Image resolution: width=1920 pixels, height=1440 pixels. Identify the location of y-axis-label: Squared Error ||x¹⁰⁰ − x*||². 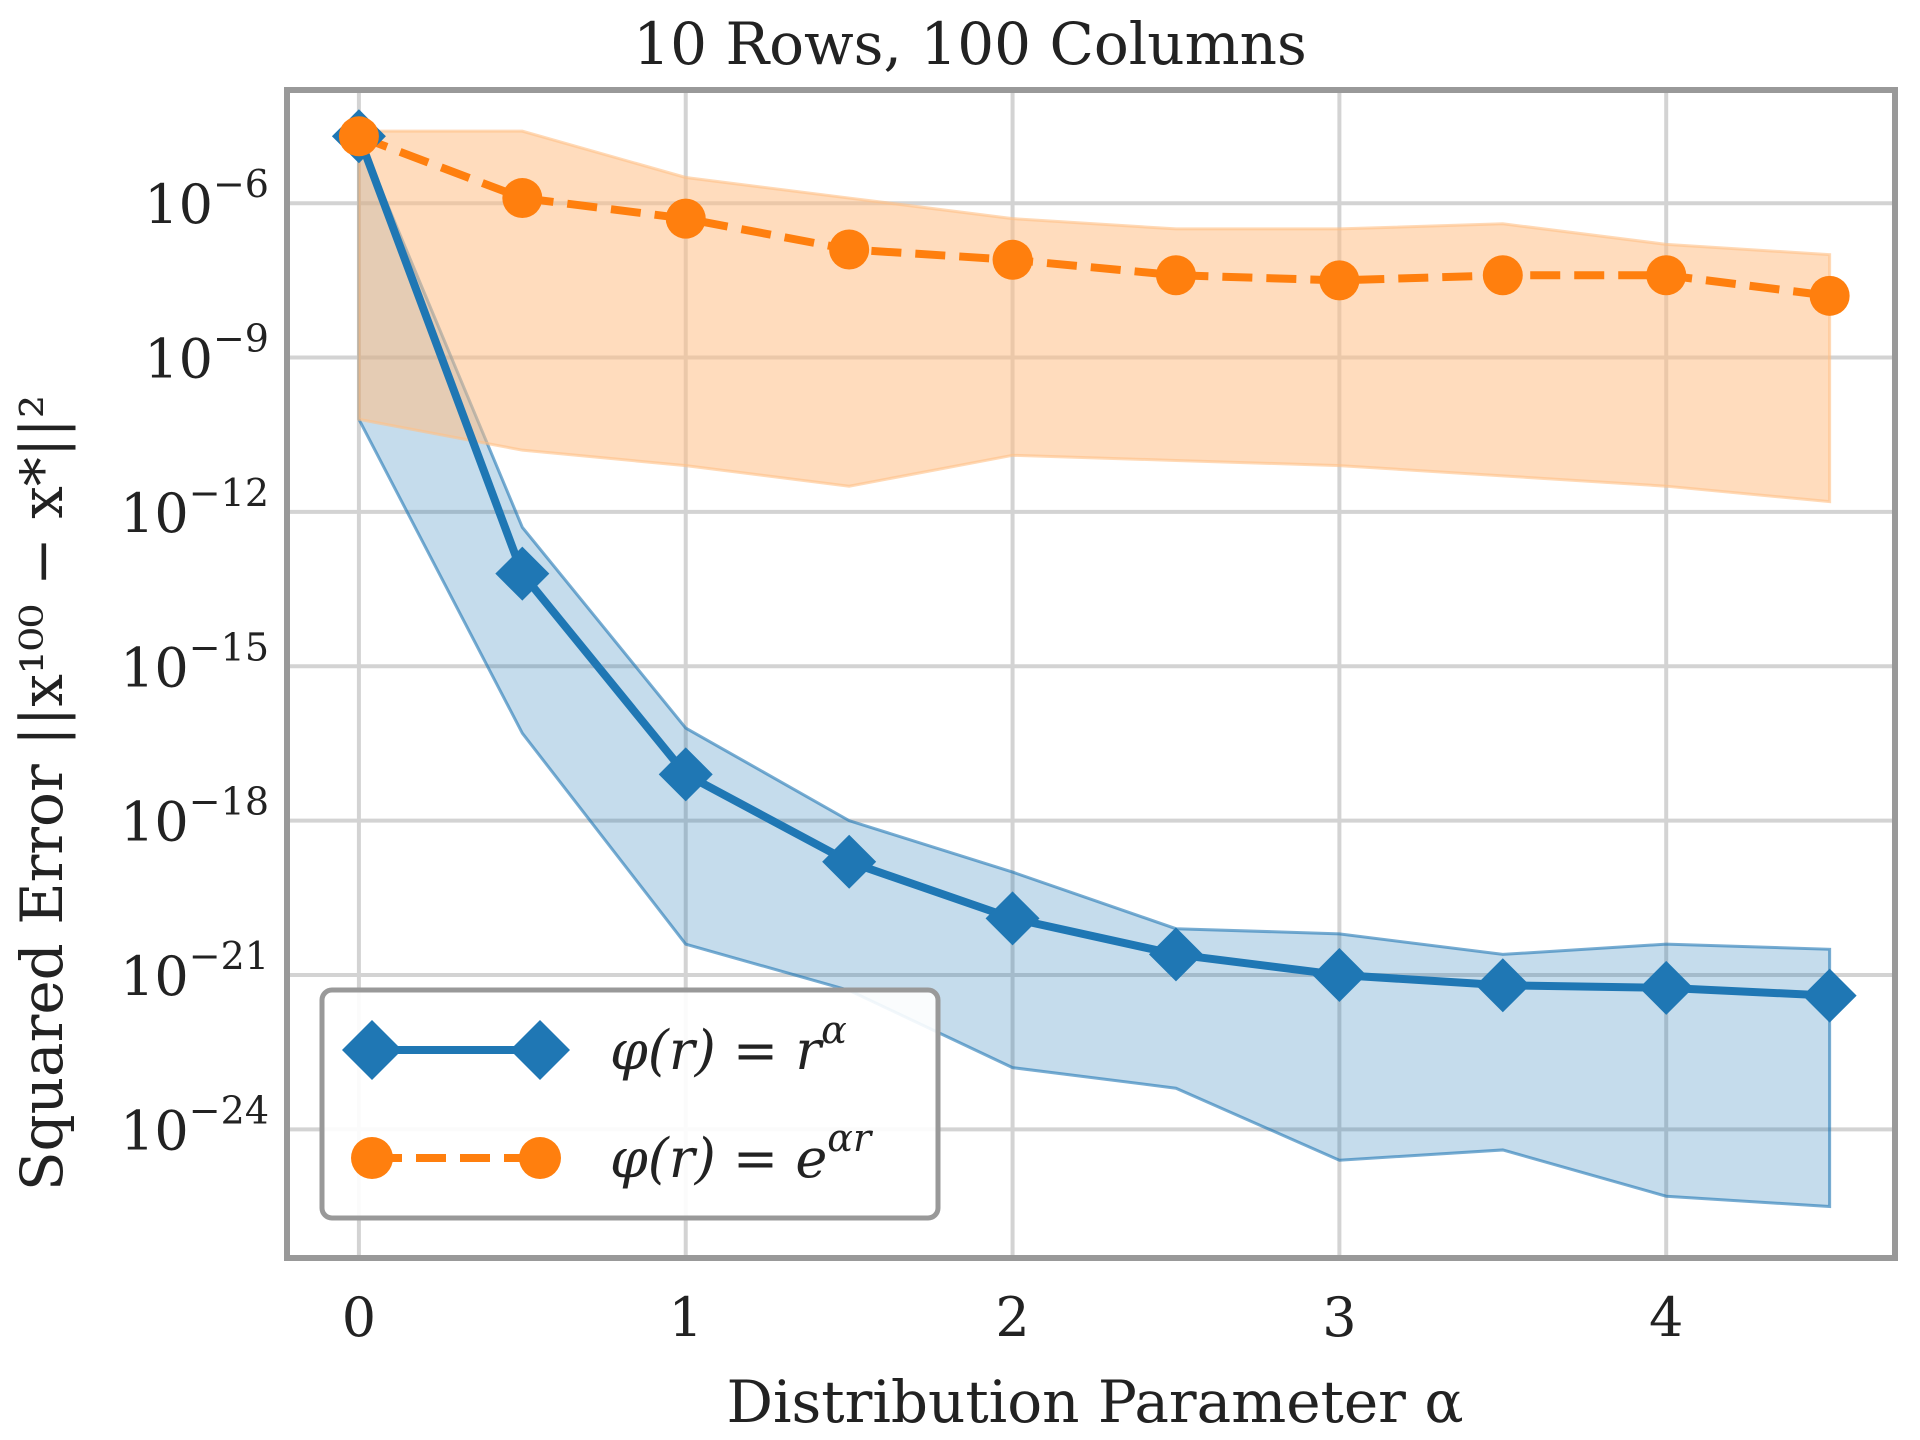
(42, 793).